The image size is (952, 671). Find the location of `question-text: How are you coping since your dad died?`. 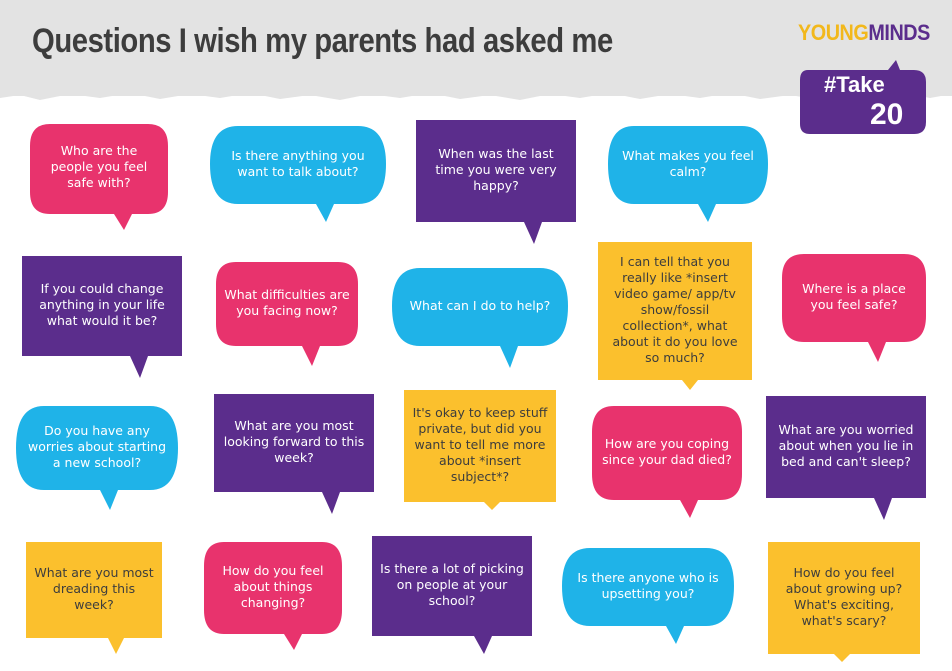

question-text: How are you coping since your dad died? is located at coordinates (667, 451).